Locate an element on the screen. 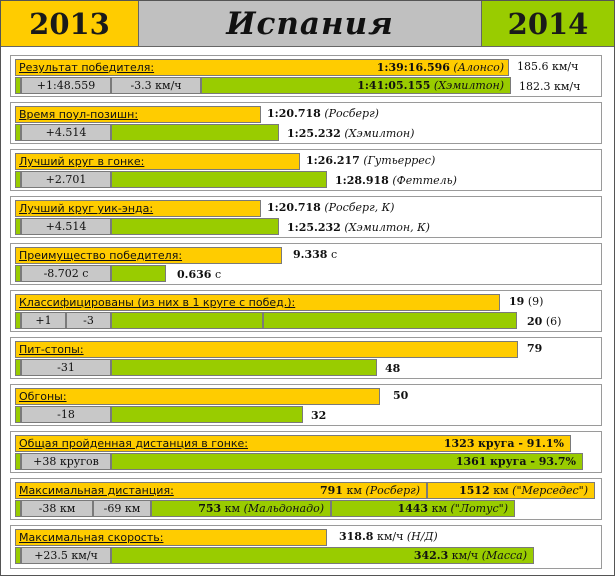 This screenshot has height=576, width=615. max-distance-team-value-2014: 1443 is located at coordinates (413, 508).